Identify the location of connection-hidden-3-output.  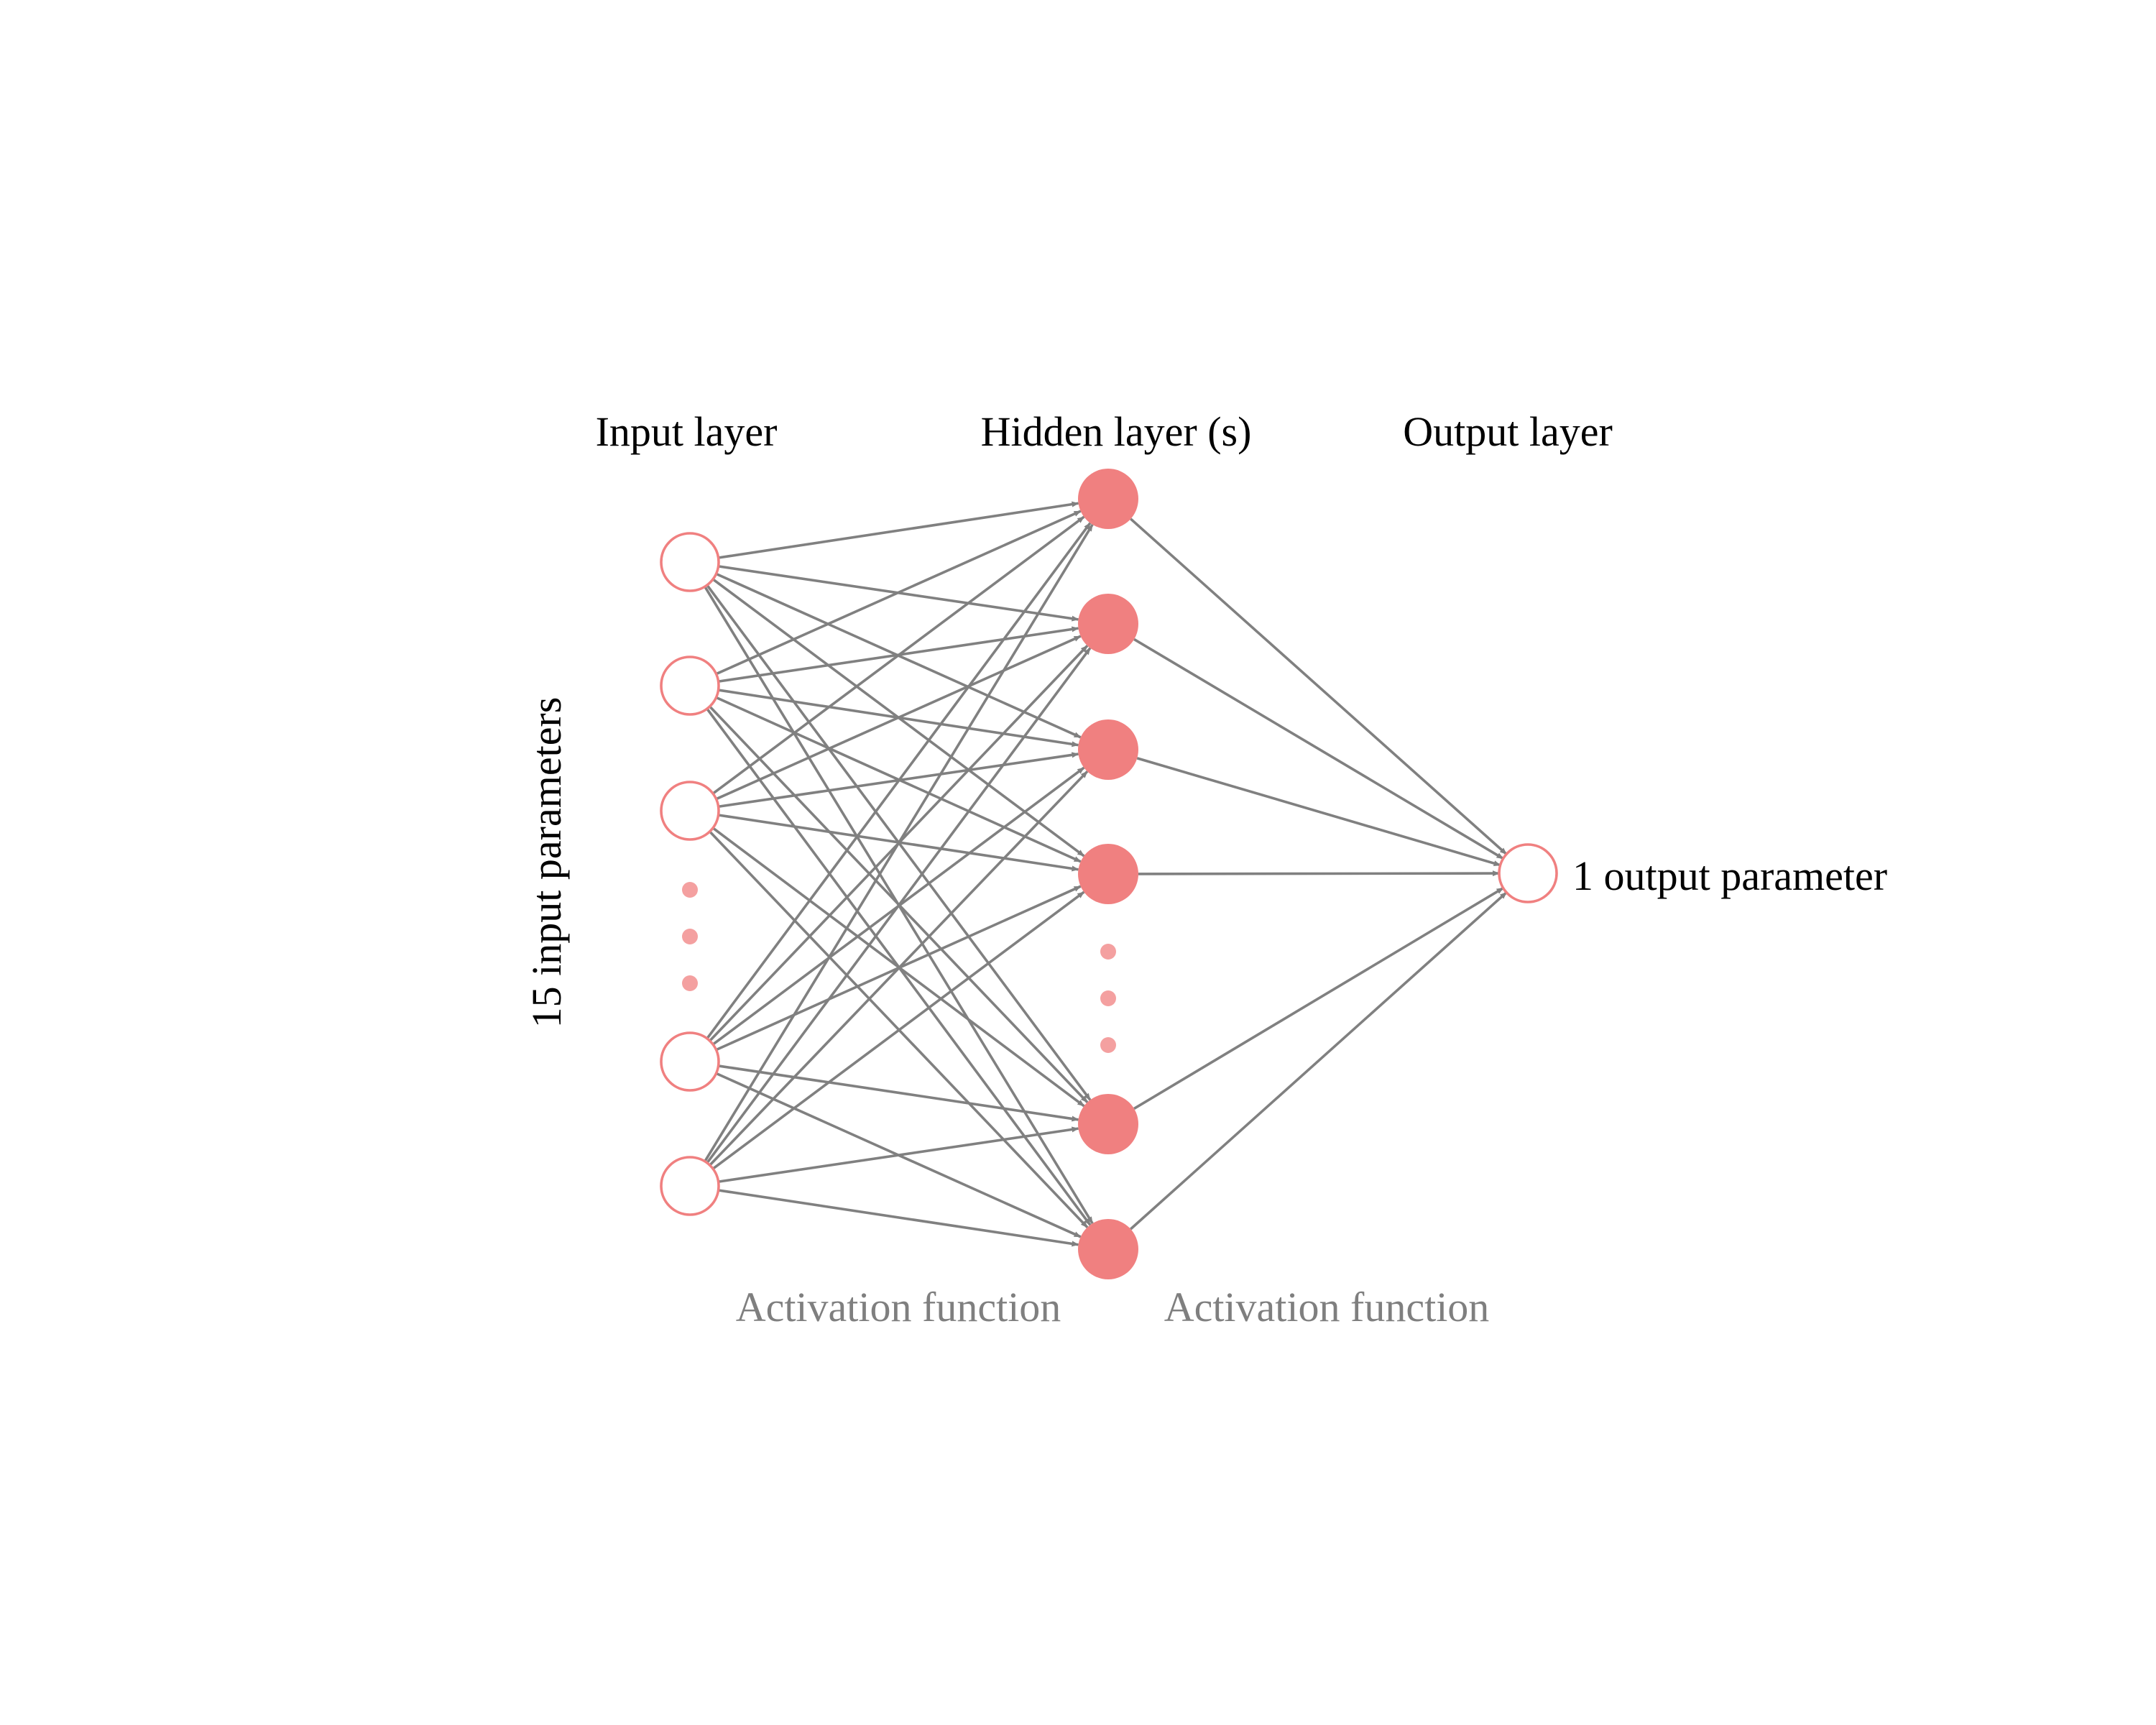
(1319, 812).